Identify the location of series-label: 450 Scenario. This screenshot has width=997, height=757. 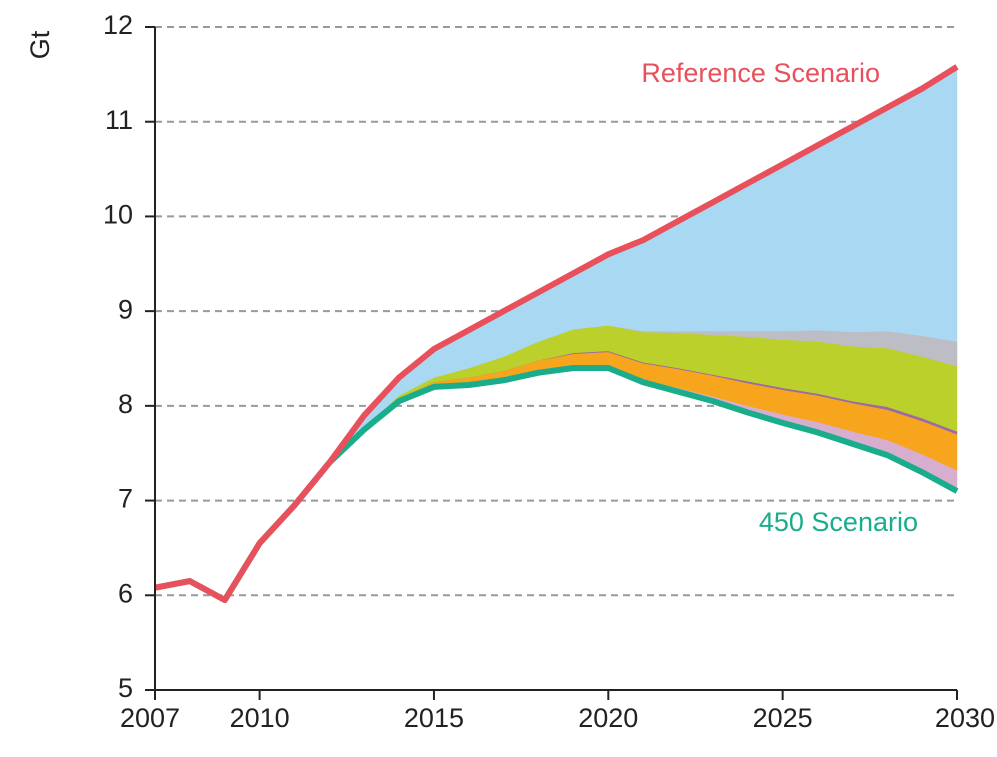
(838, 522).